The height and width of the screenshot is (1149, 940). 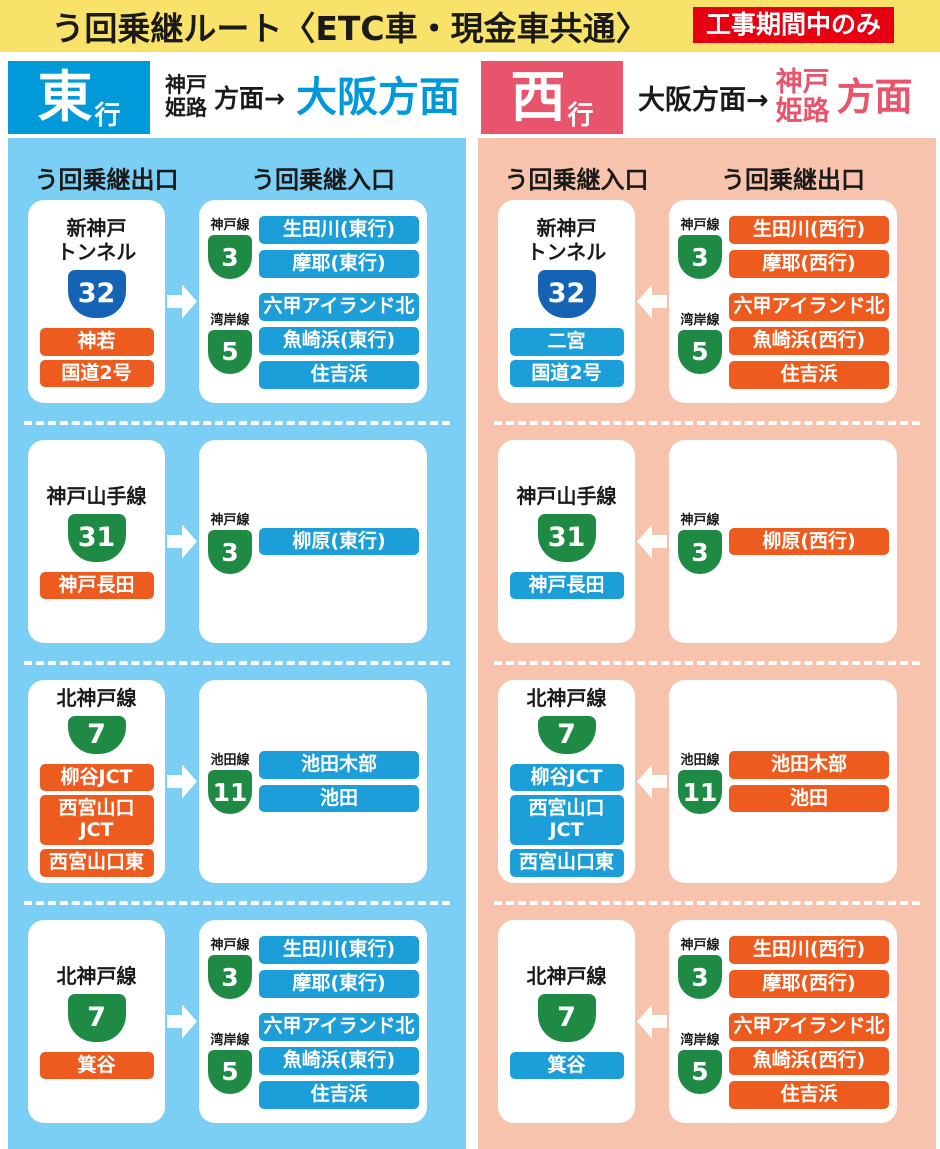 What do you see at coordinates (96, 293) in the screenshot?
I see `route-shield: 32` at bounding box center [96, 293].